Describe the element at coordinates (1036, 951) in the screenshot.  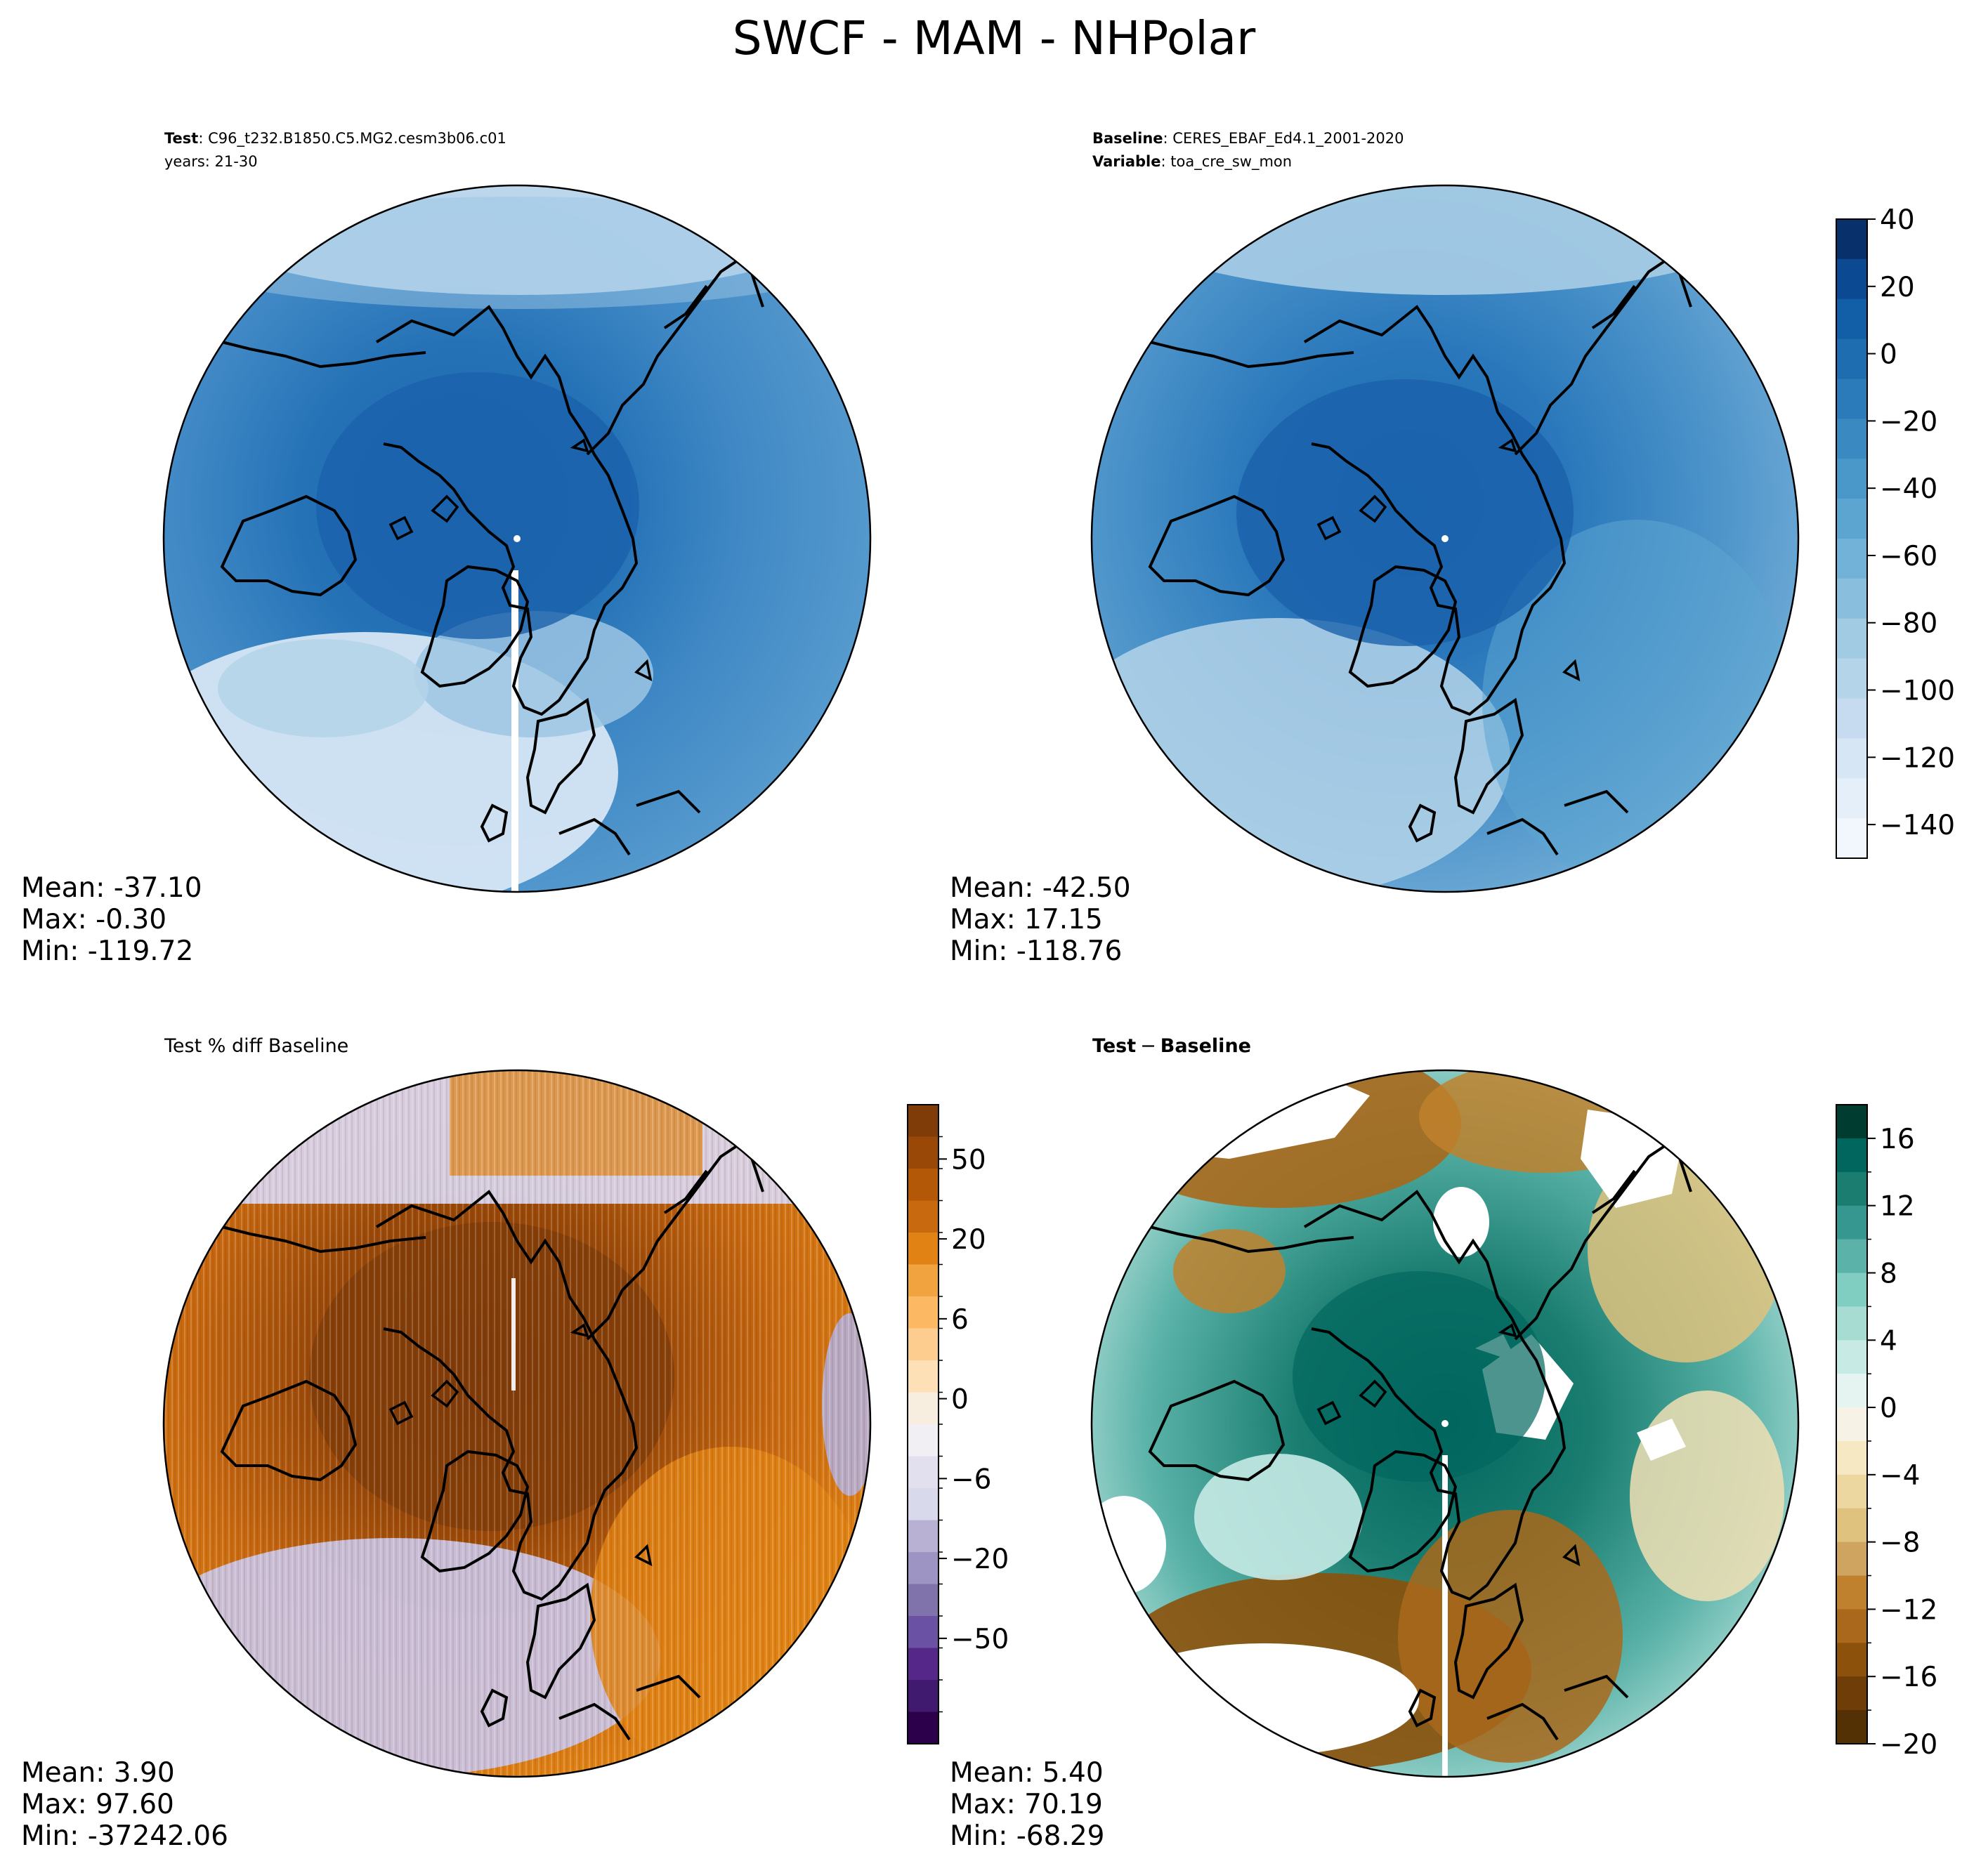
I see `baseline-min: Min: -118.76` at that location.